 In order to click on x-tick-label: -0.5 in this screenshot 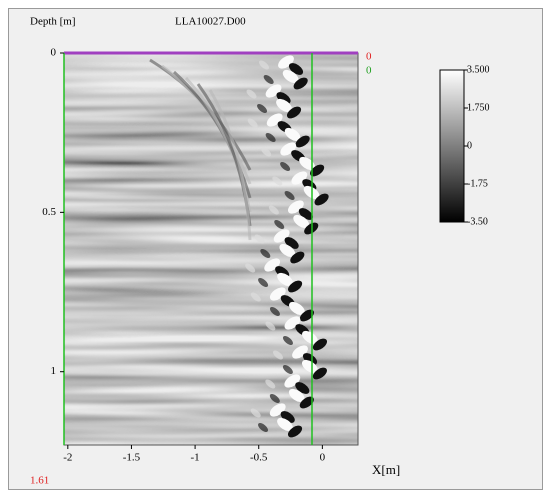, I will do `click(259, 458)`.